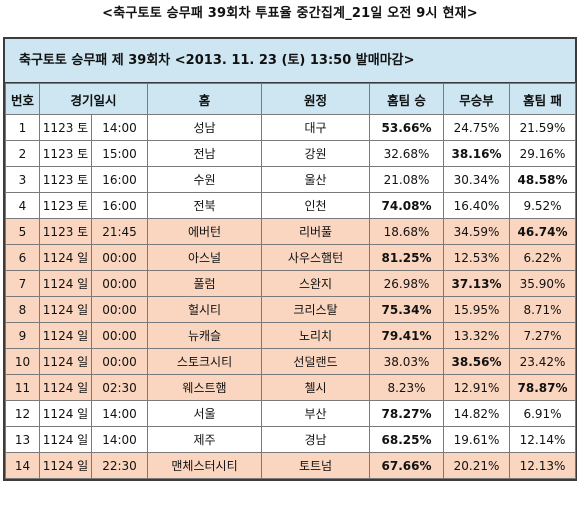 The width and height of the screenshot is (580, 510). I want to click on header-row: 번호 경기일시 홈 원정 홈팀 승 무승부 홈팀 패, so click(291, 99).